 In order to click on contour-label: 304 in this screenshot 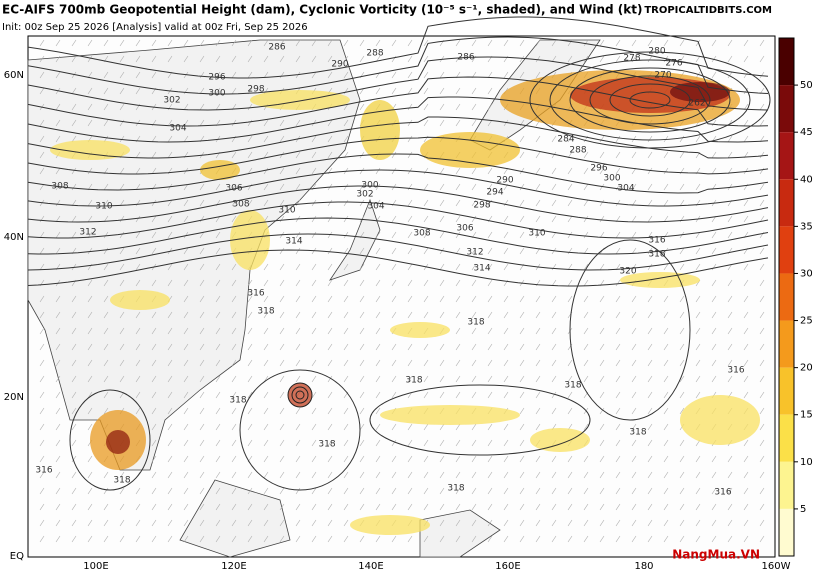, I will do `click(177, 129)`.